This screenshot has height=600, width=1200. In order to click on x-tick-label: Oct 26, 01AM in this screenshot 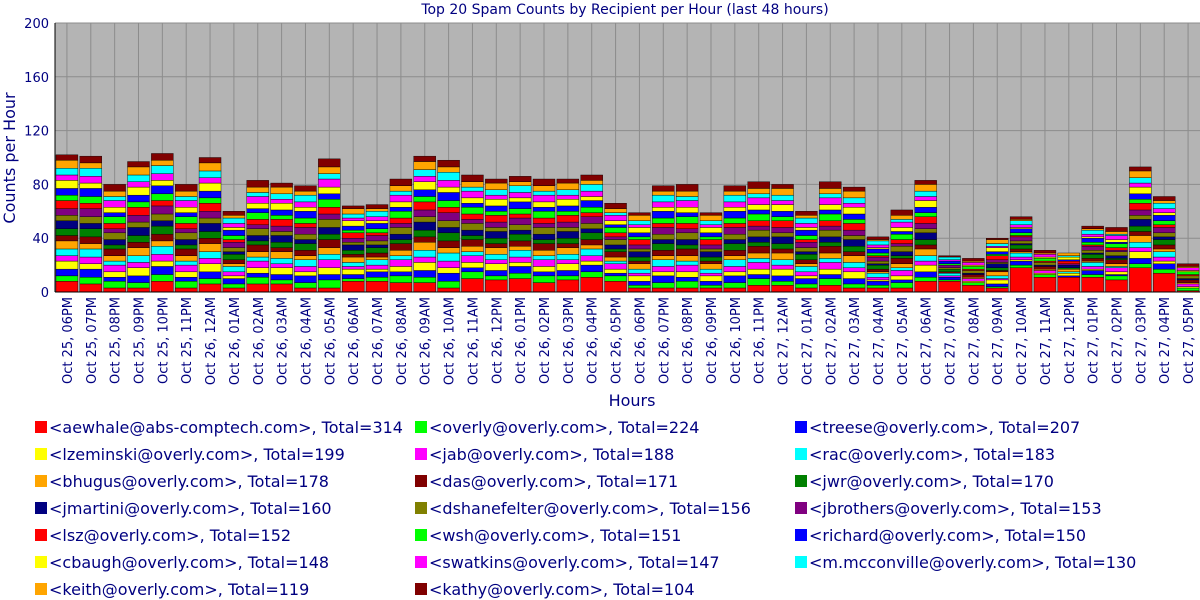, I will do `click(235, 341)`.